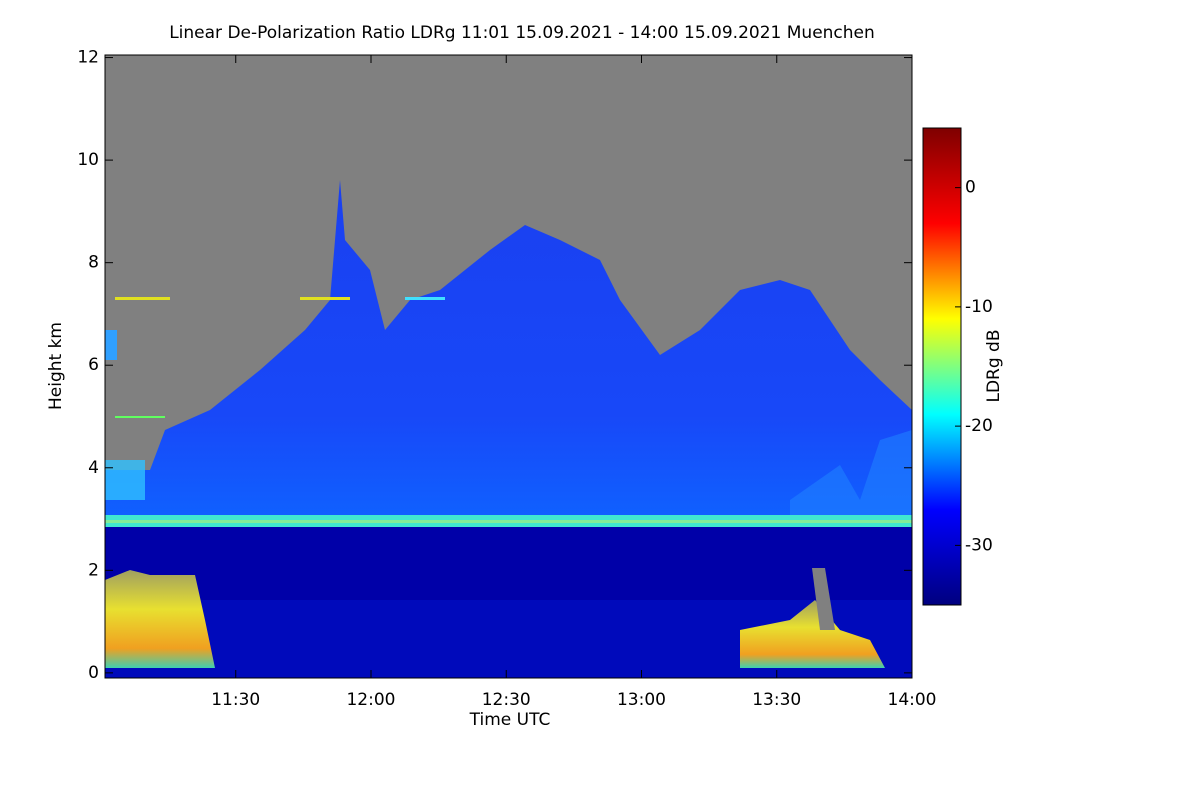  What do you see at coordinates (942, 366) in the screenshot?
I see `colorbar-scale` at bounding box center [942, 366].